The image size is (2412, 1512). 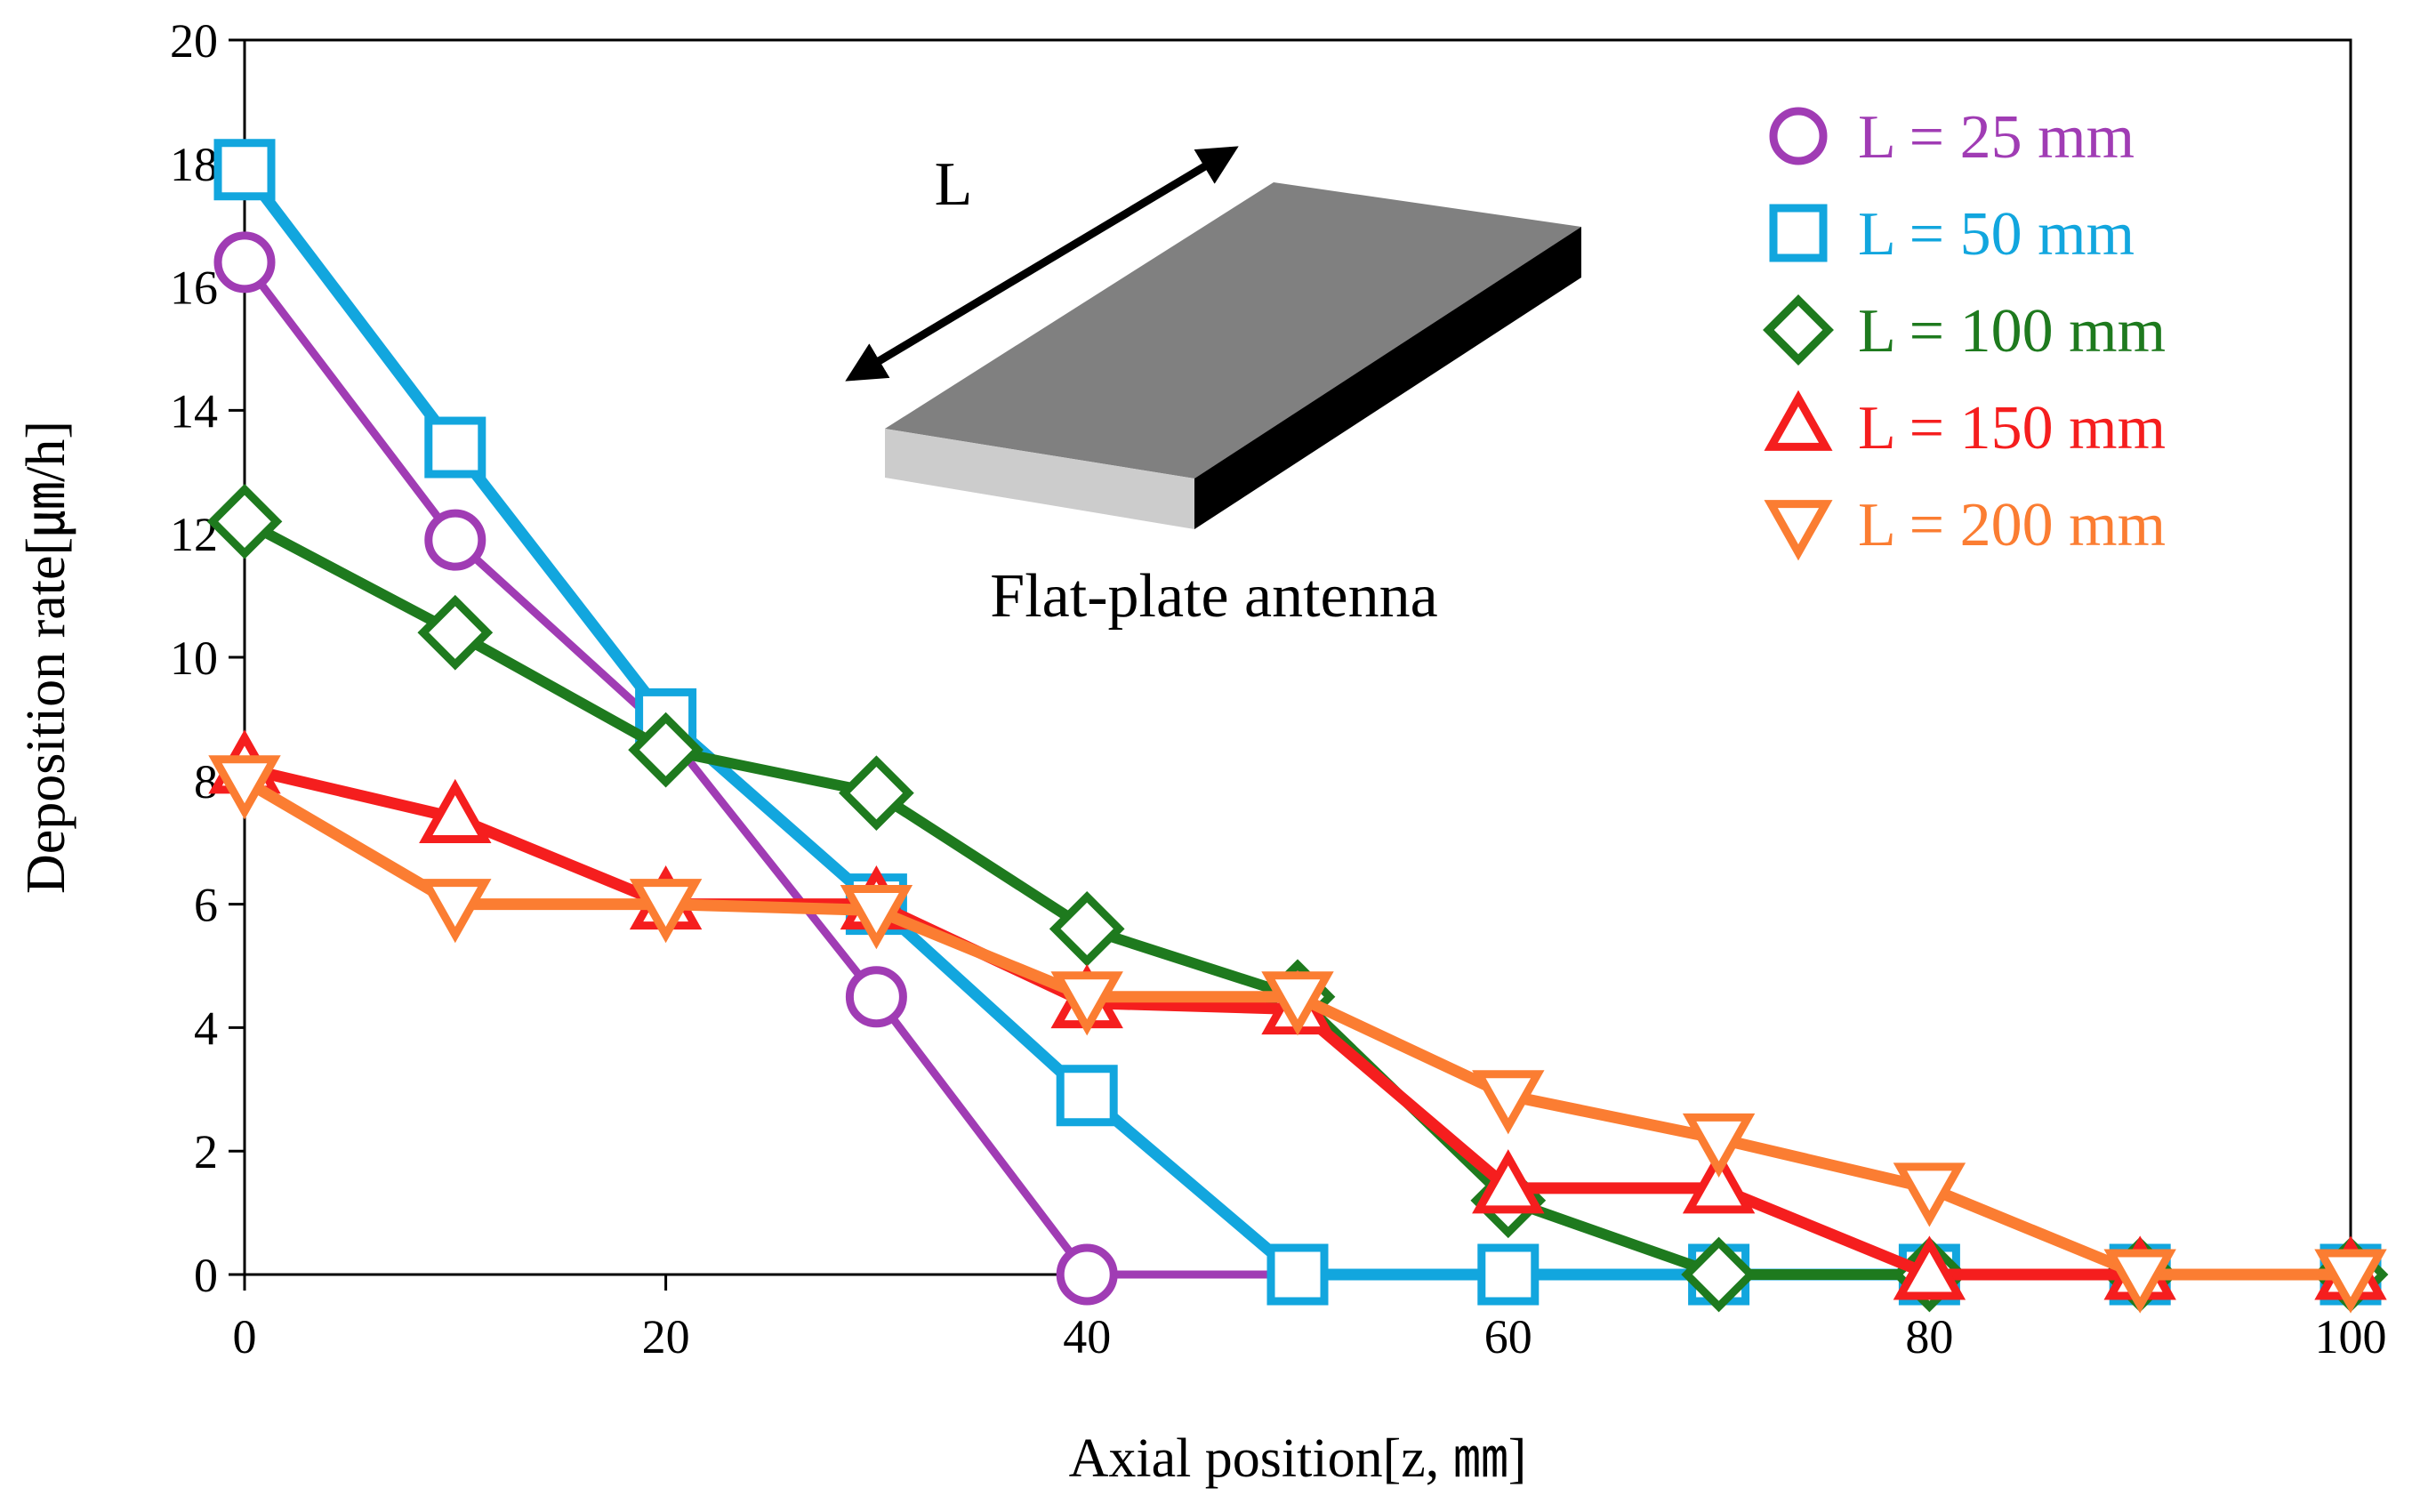 I want to click on x-axis-label: Axial position[z, ㎜], so click(x=1298, y=1459).